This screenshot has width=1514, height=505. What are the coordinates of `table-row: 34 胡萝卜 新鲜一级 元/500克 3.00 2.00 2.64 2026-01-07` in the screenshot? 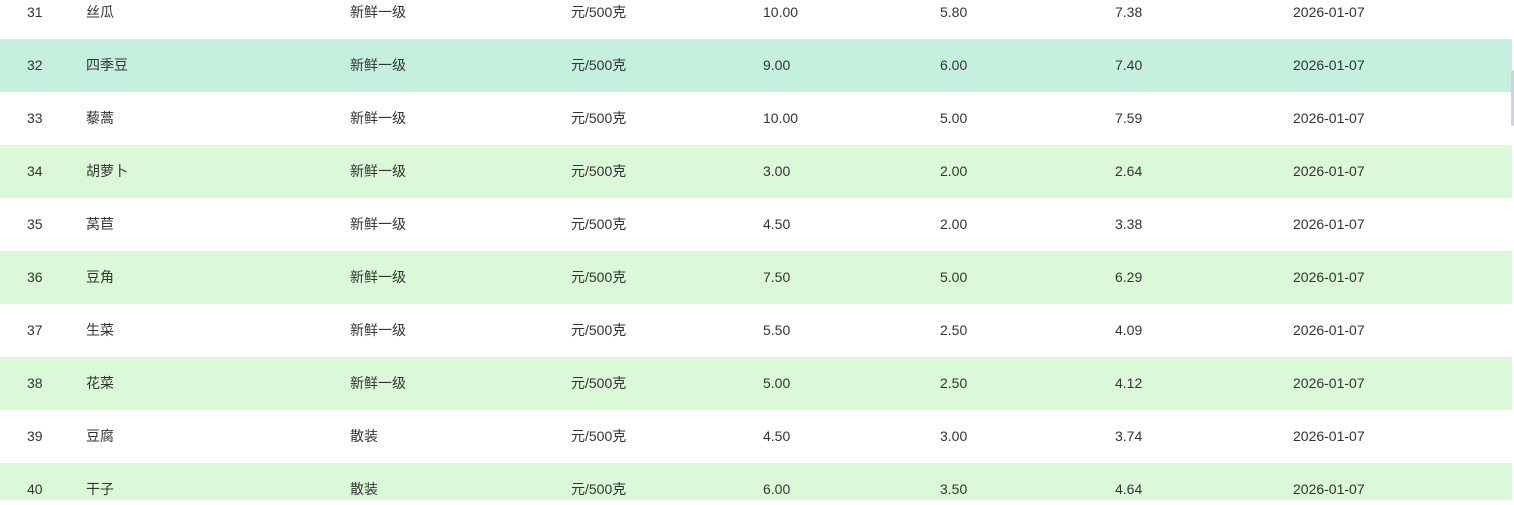 It's located at (756, 171).